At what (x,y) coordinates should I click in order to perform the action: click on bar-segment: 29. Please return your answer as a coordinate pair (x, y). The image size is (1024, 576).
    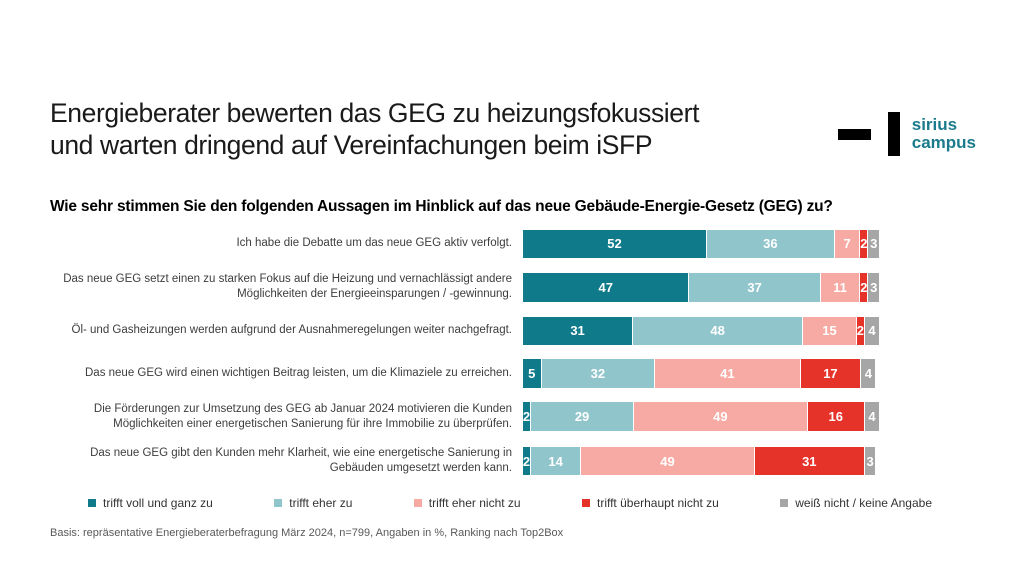
    Looking at the image, I should click on (582, 416).